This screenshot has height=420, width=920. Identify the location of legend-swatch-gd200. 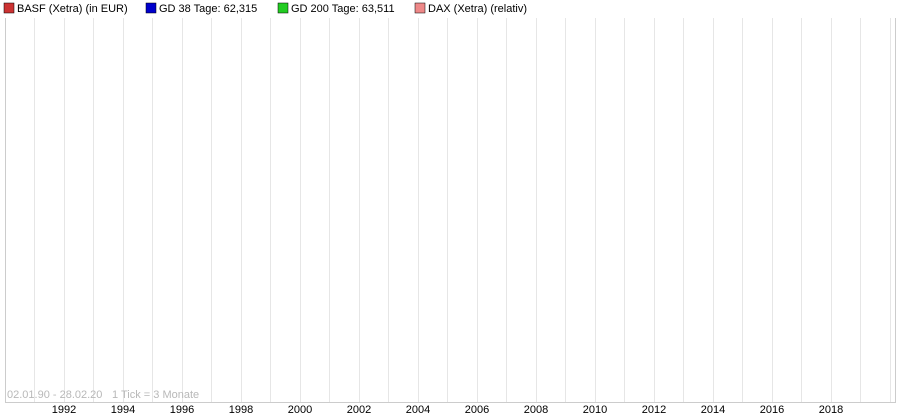
(283, 8).